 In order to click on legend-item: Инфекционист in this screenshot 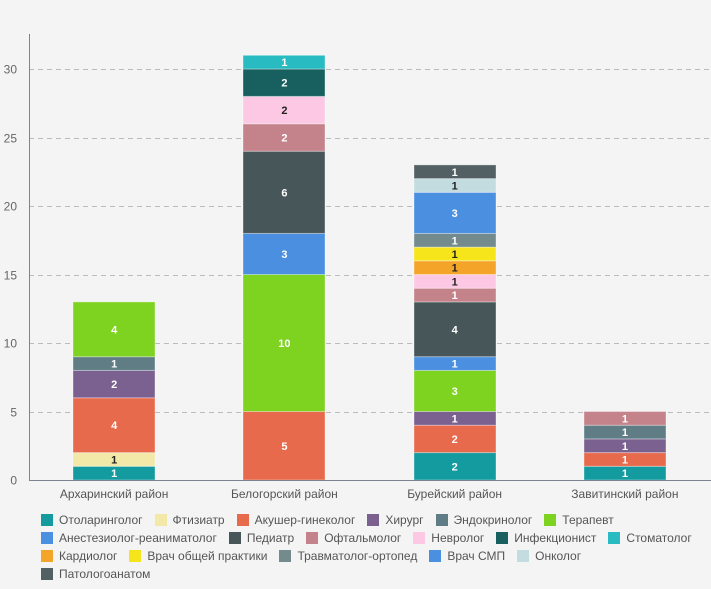, I will do `click(546, 537)`.